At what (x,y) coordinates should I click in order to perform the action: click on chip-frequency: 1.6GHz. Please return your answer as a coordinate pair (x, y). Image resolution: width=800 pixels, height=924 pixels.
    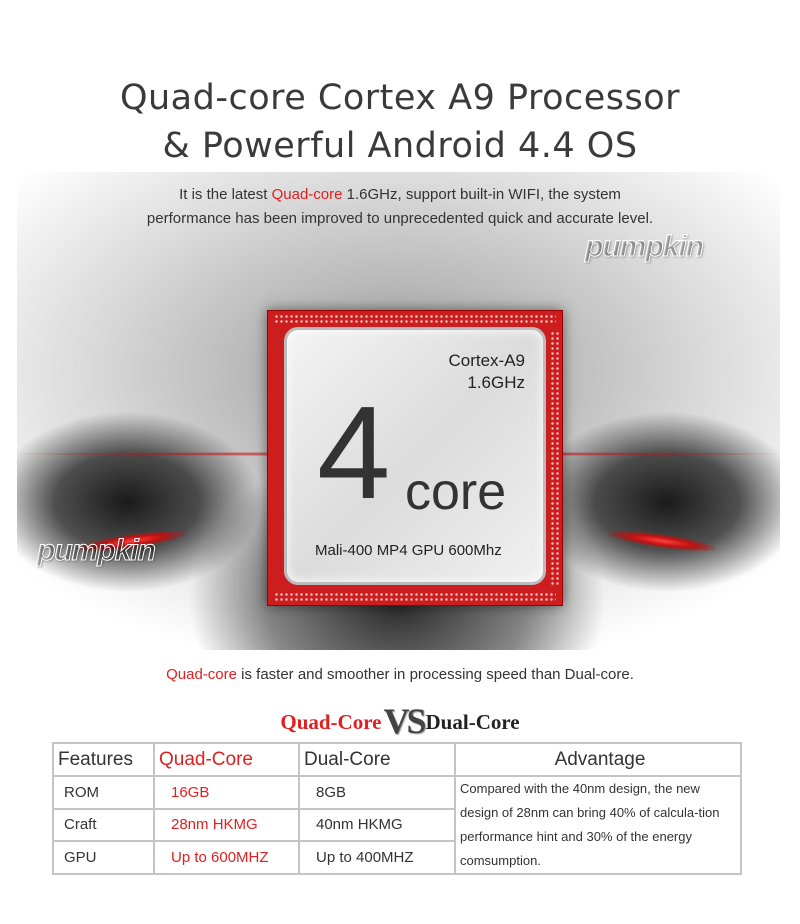
    Looking at the image, I should click on (496, 382).